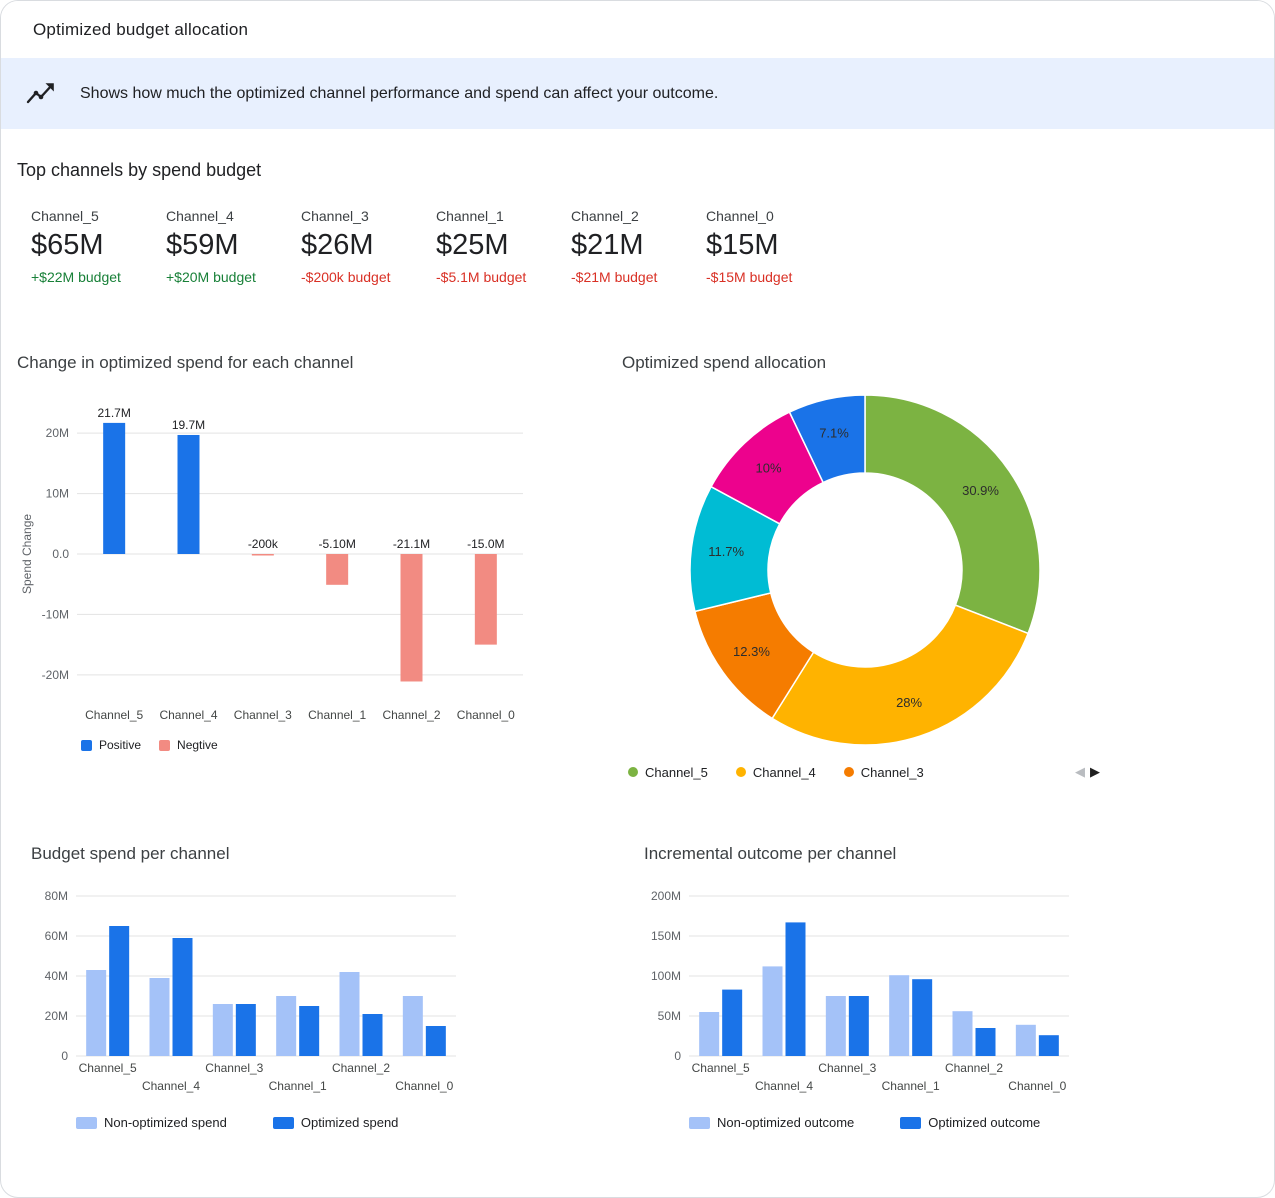 The width and height of the screenshot is (1275, 1198). I want to click on chart-text: 7.1%, so click(834, 432).